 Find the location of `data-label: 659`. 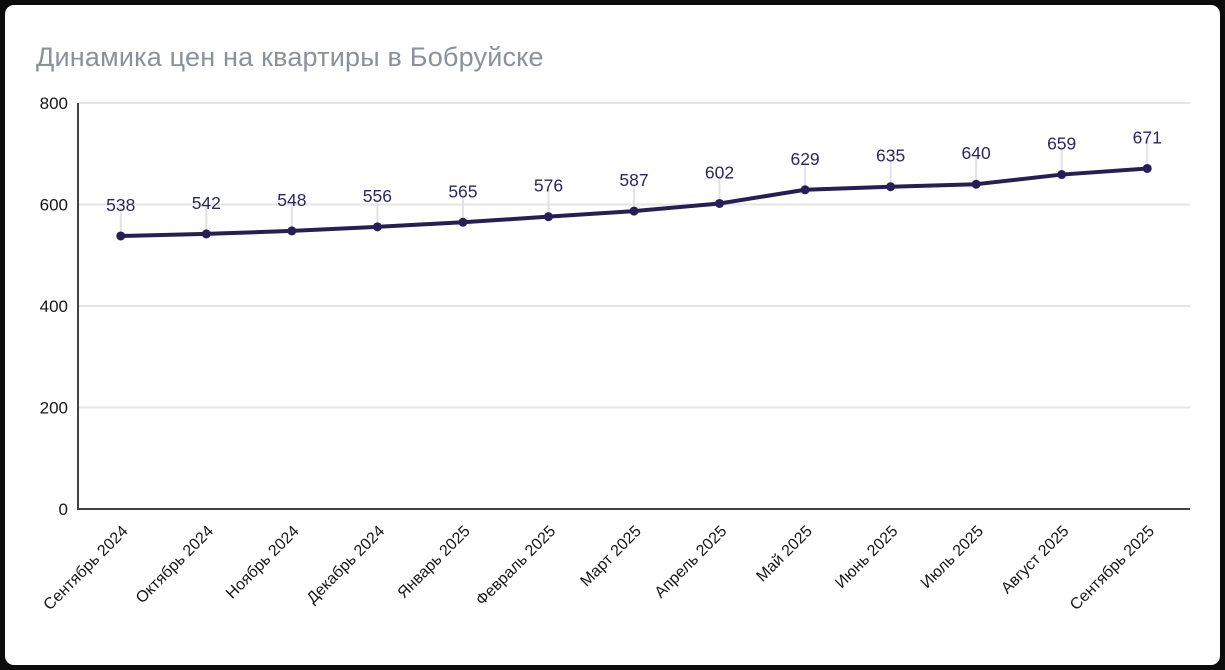

data-label: 659 is located at coordinates (1061, 144).